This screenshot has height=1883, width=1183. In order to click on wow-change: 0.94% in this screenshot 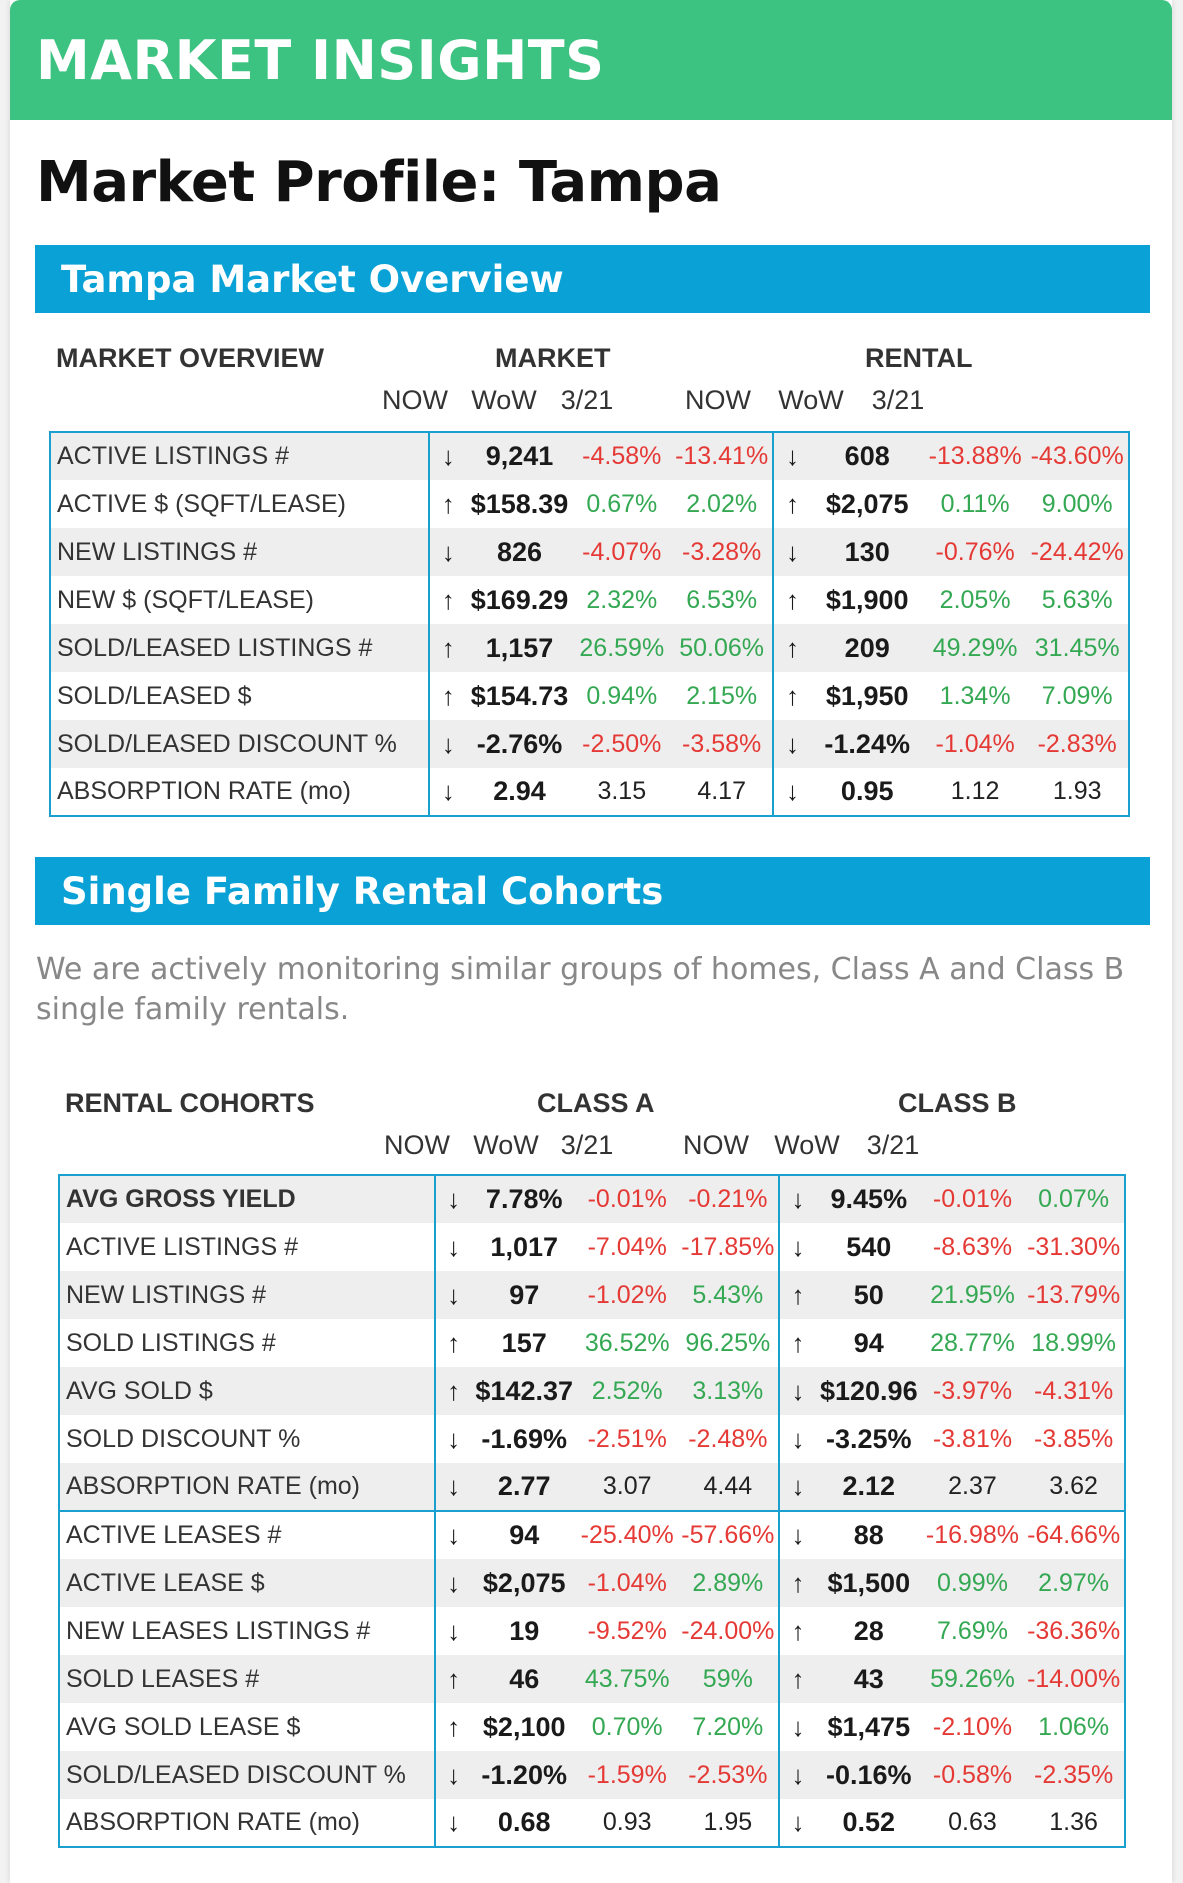, I will do `click(622, 695)`.